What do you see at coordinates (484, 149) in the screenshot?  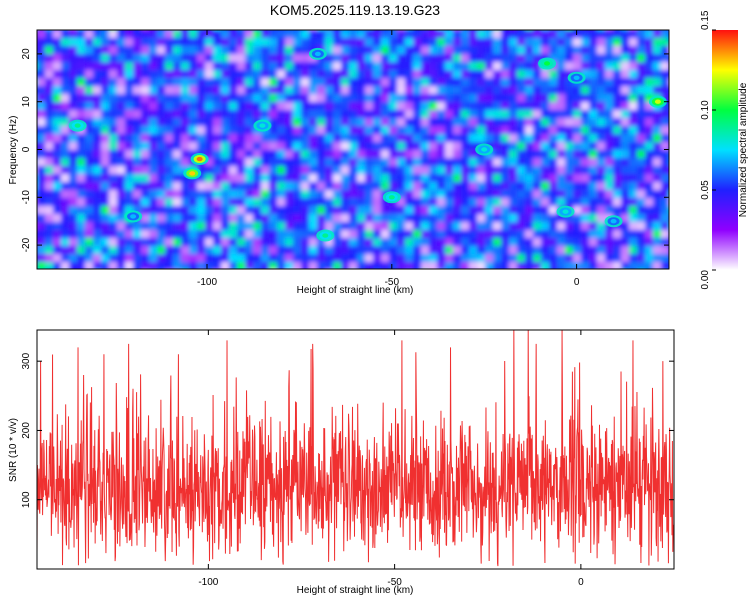 I see `heatmap-peak` at bounding box center [484, 149].